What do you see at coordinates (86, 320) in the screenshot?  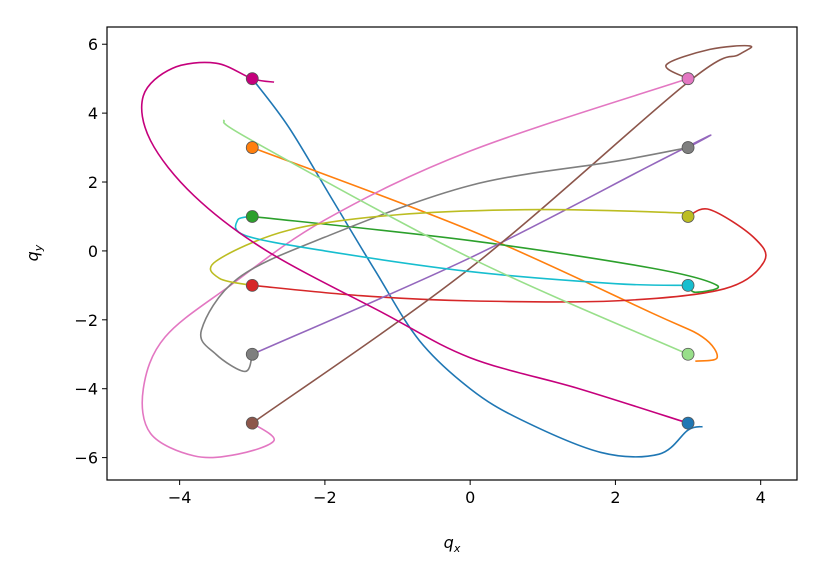 I see `y-tick-label: −2` at bounding box center [86, 320].